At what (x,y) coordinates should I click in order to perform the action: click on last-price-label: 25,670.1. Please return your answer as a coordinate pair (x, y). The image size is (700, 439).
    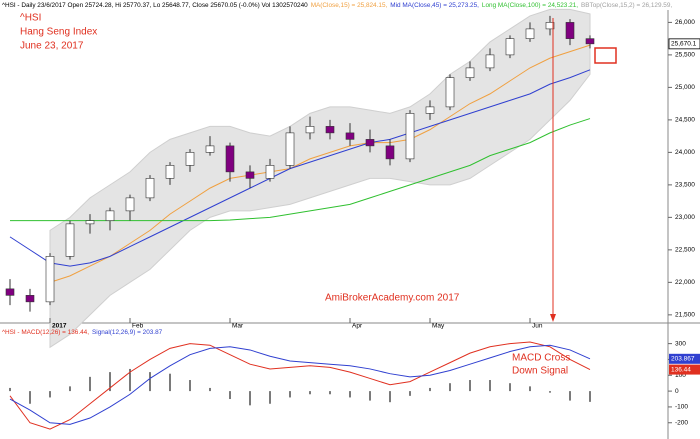
    Looking at the image, I should click on (684, 44).